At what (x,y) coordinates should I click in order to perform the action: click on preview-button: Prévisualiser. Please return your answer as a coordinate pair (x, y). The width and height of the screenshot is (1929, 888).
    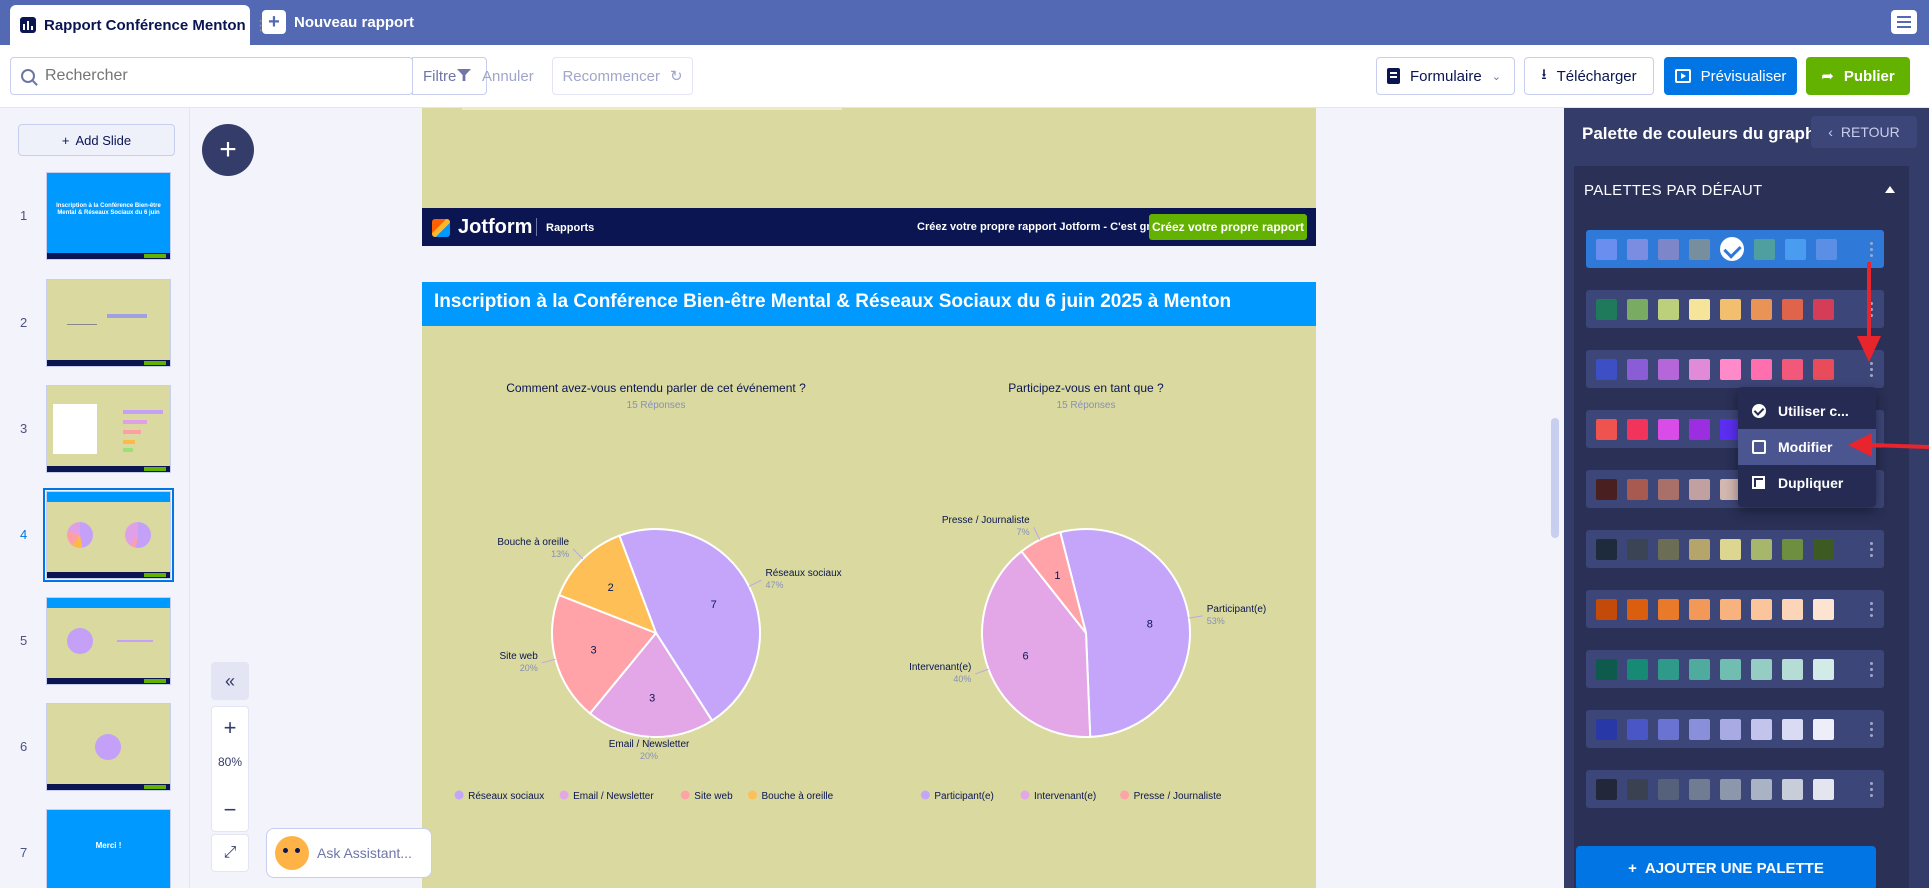
    Looking at the image, I should click on (1730, 76).